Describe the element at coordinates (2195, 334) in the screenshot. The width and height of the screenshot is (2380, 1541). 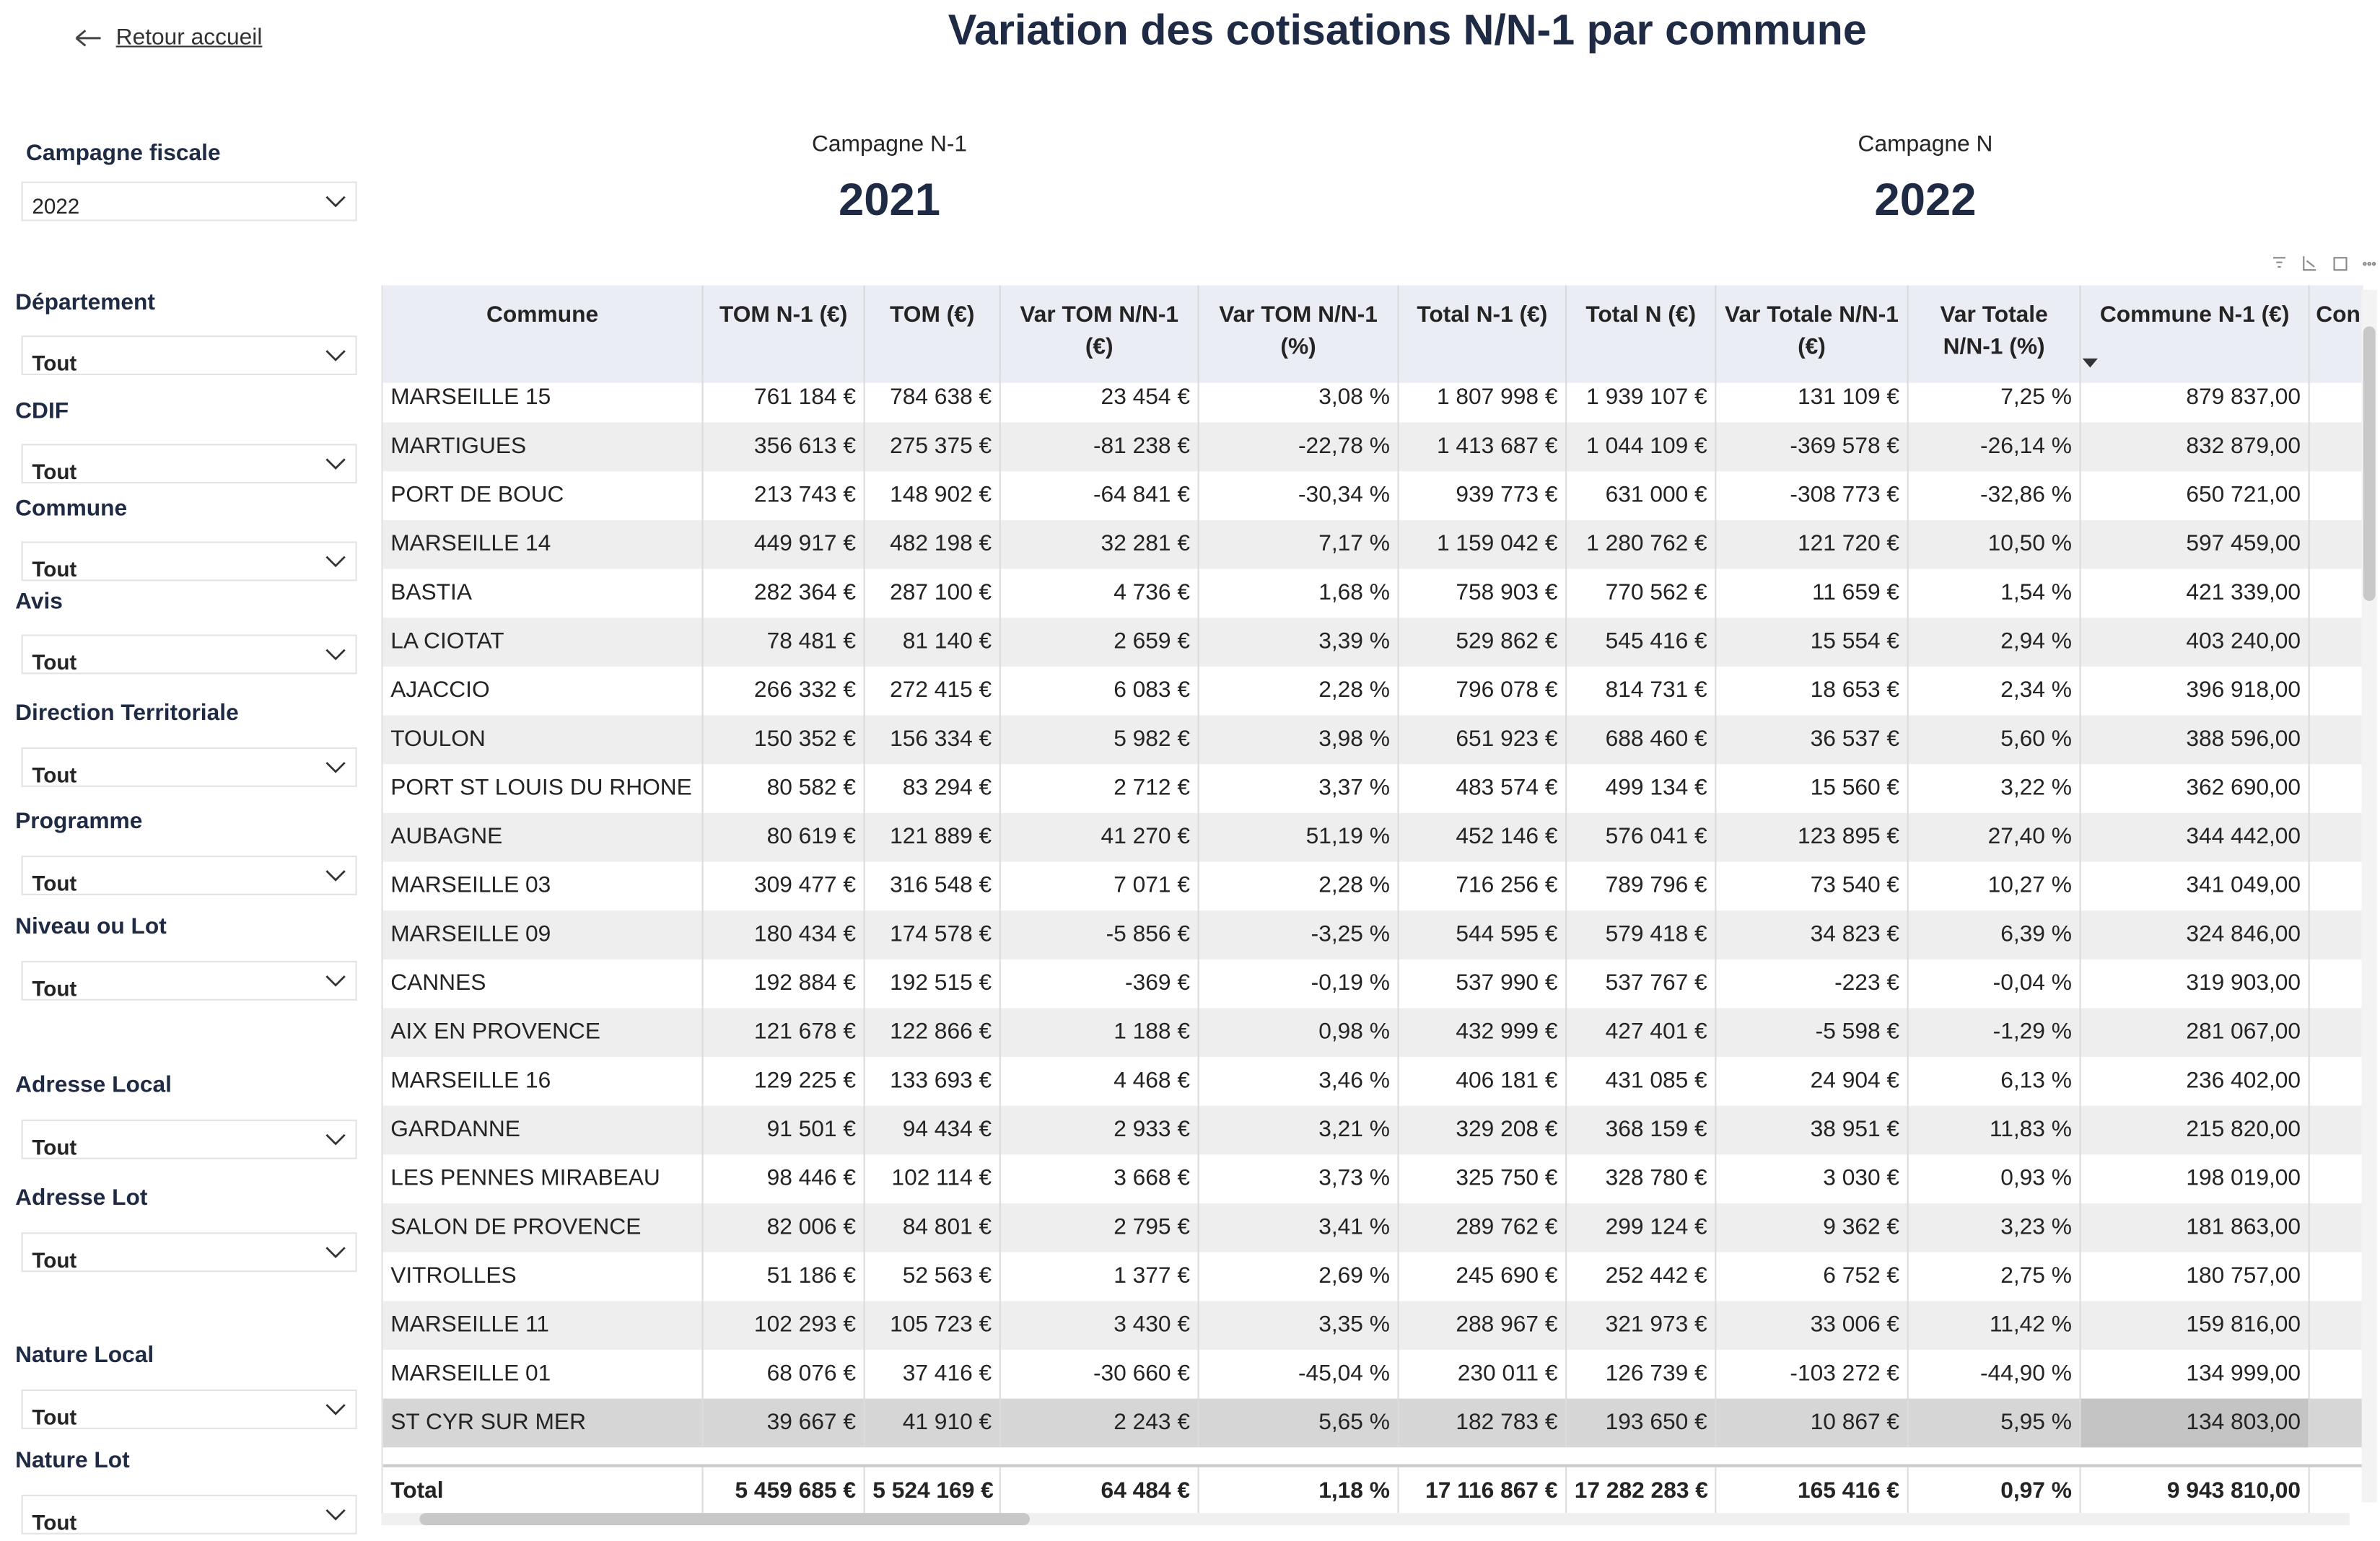
I see `column-header: Commune N-1 (€)` at that location.